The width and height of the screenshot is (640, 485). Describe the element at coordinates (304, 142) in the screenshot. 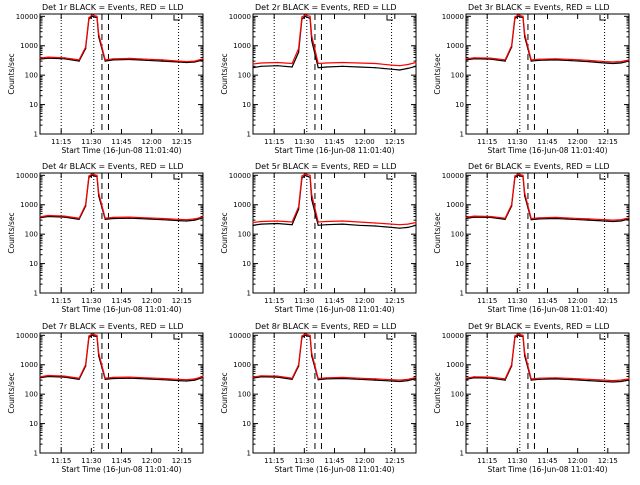

I see `x-tick-label: 11:30` at that location.